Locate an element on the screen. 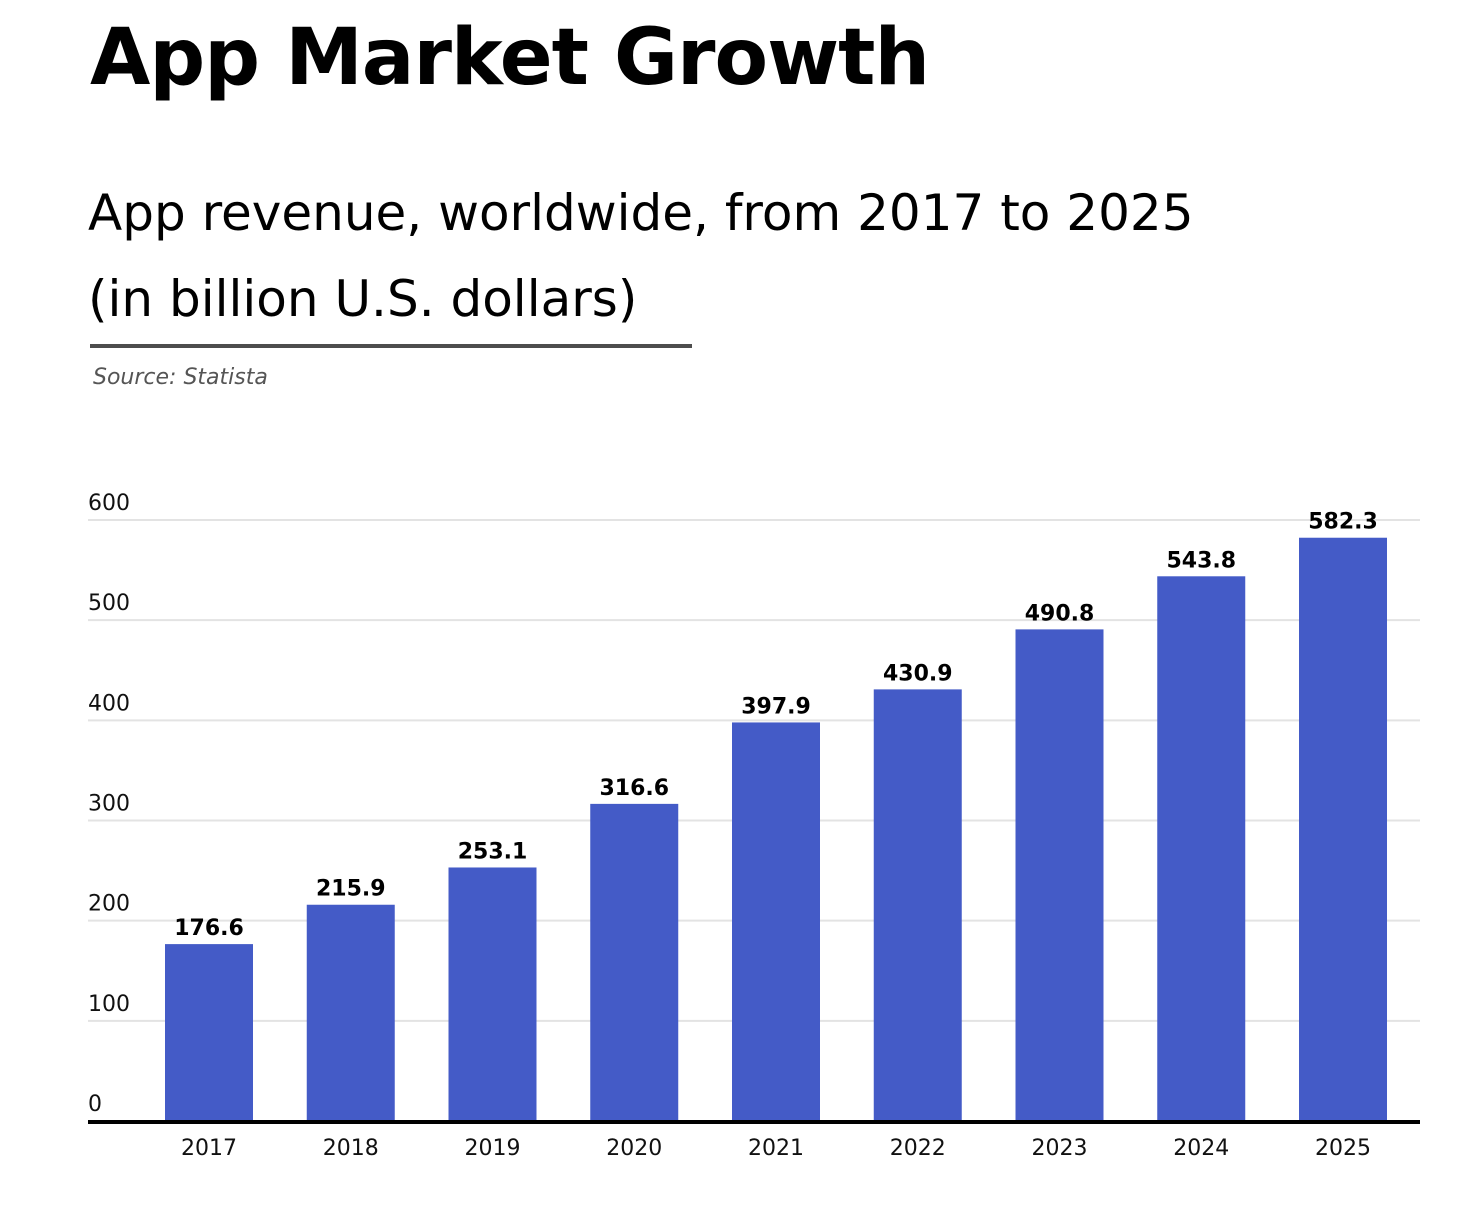  data-label: 215.9 is located at coordinates (351, 889).